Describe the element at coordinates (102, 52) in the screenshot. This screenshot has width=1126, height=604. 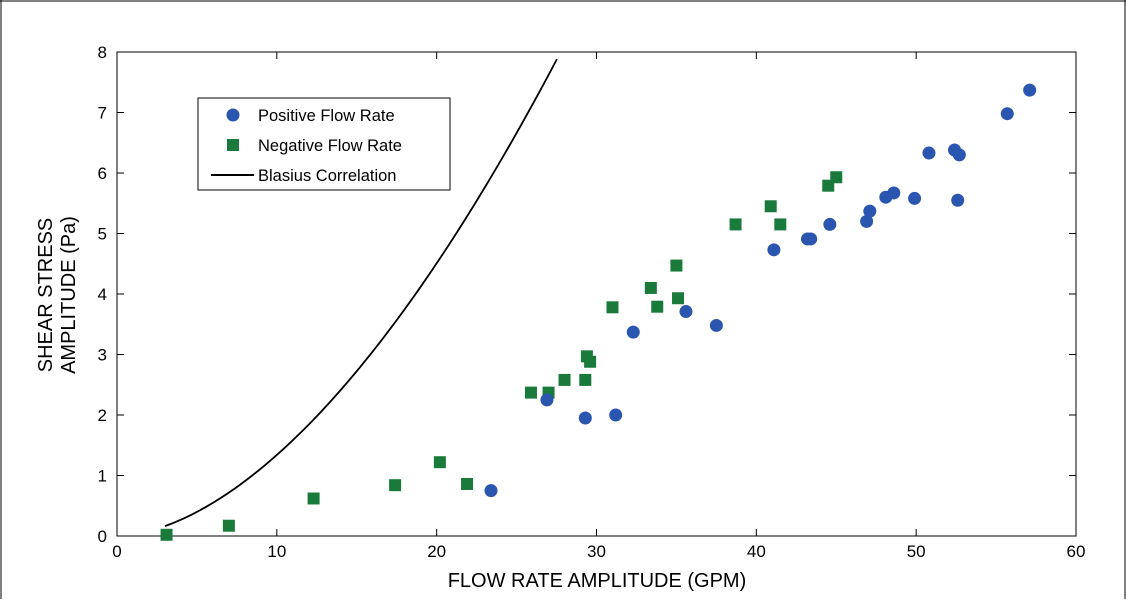
I see `y-tick-label: 8` at that location.